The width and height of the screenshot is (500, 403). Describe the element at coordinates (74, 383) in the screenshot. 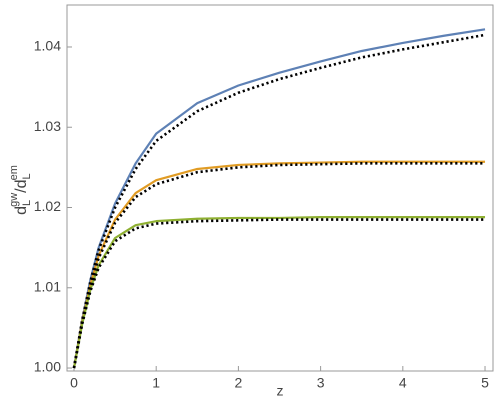

I see `x-tick-label: 0` at that location.